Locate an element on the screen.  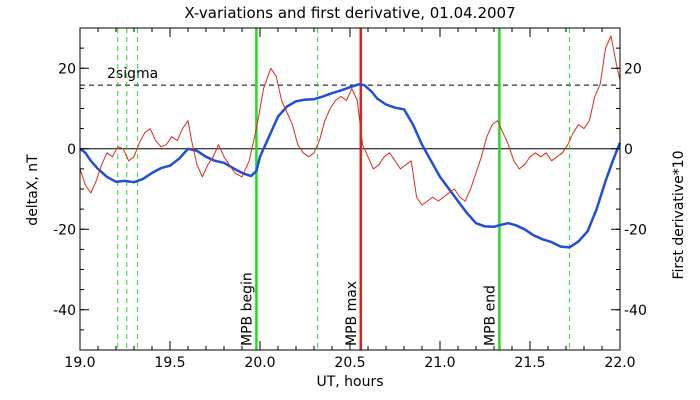
x-tick-label: 21.0 is located at coordinates (439, 363).